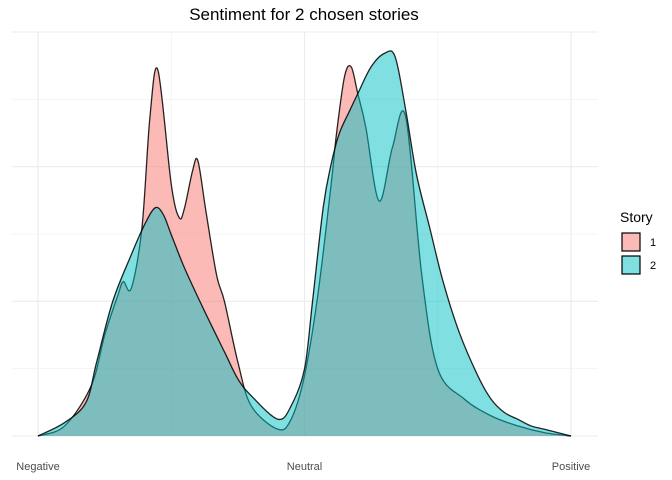 The width and height of the screenshot is (672, 480). I want to click on x-tick-label: Negative, so click(37, 467).